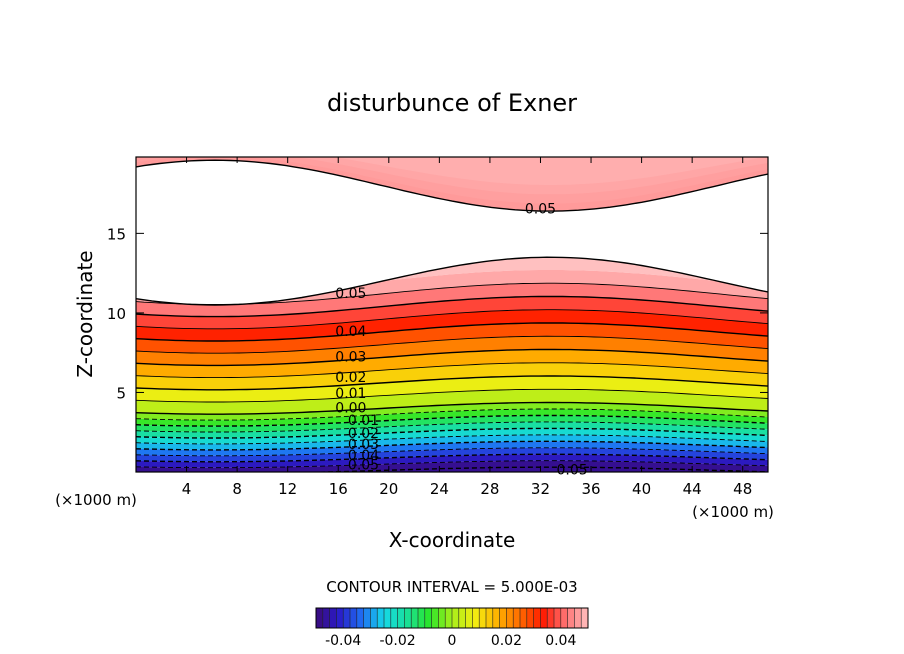  I want to click on x-unit-left: (×1000 m), so click(96, 500).